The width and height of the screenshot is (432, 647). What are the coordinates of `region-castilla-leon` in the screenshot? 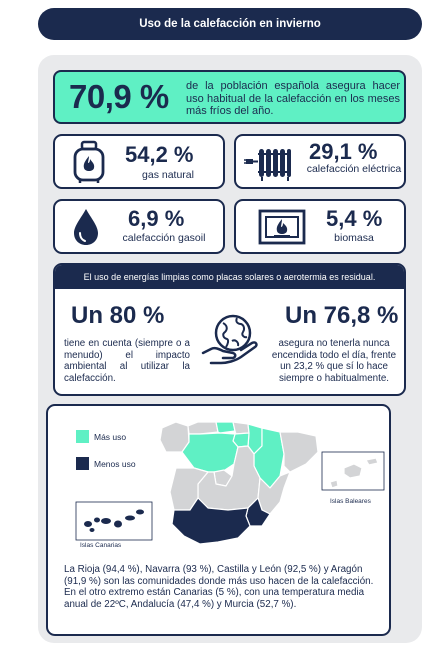 It's located at (210, 452).